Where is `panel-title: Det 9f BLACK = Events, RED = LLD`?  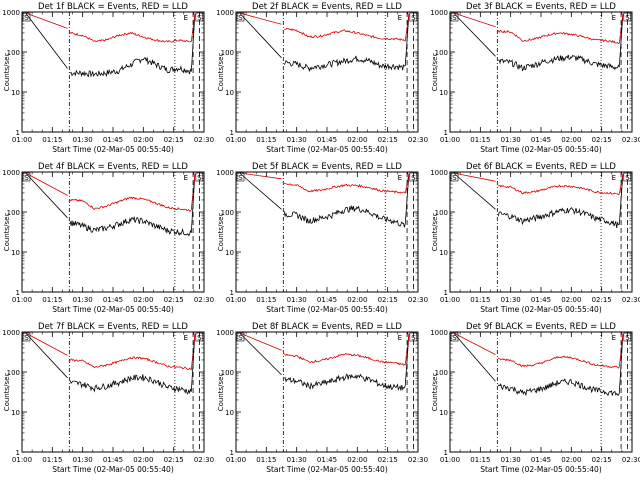 panel-title: Det 9f BLACK = Events, RED = LLD is located at coordinates (541, 327).